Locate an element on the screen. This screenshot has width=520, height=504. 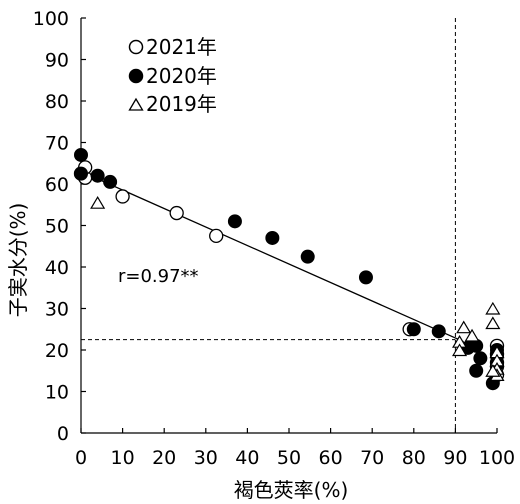
y-tick-label: 90 is located at coordinates (57, 61).